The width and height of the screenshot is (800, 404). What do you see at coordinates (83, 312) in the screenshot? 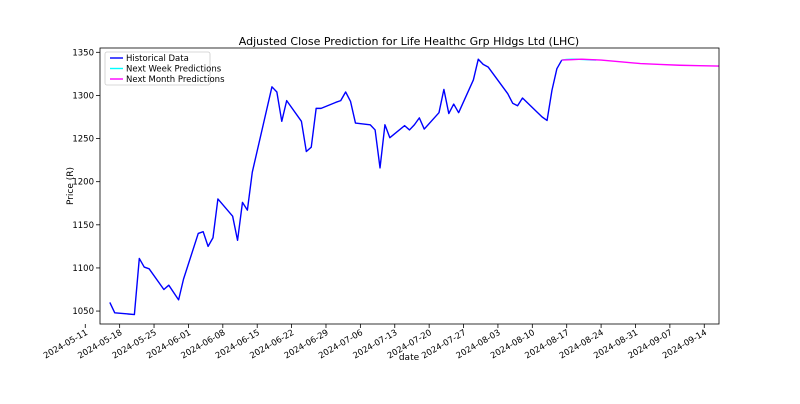
I see `y-tick-label: 1050` at bounding box center [83, 312].